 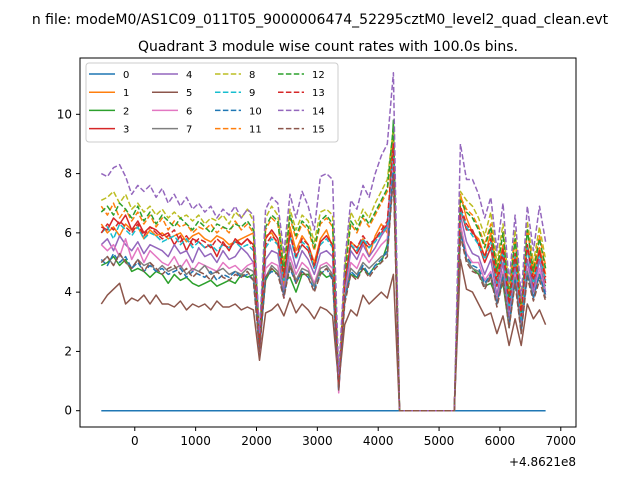 What do you see at coordinates (318, 75) in the screenshot?
I see `legend-label: 12` at bounding box center [318, 75].